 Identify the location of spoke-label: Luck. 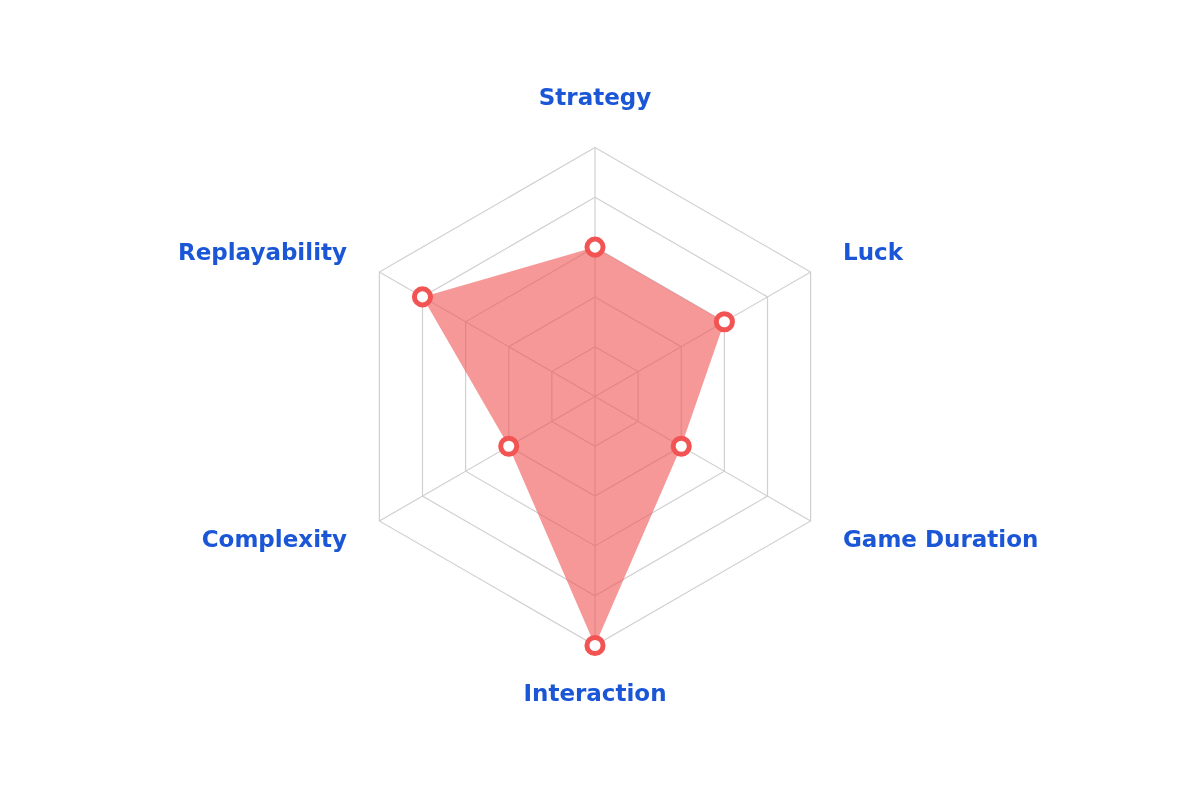
(873, 252).